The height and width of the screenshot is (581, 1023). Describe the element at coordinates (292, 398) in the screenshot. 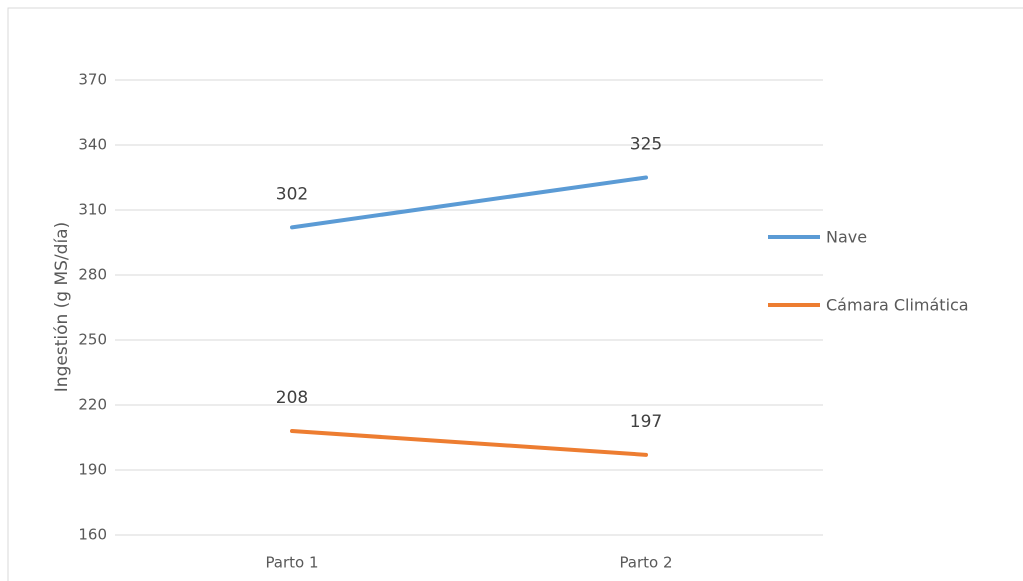

I see `data-label: 208` at that location.